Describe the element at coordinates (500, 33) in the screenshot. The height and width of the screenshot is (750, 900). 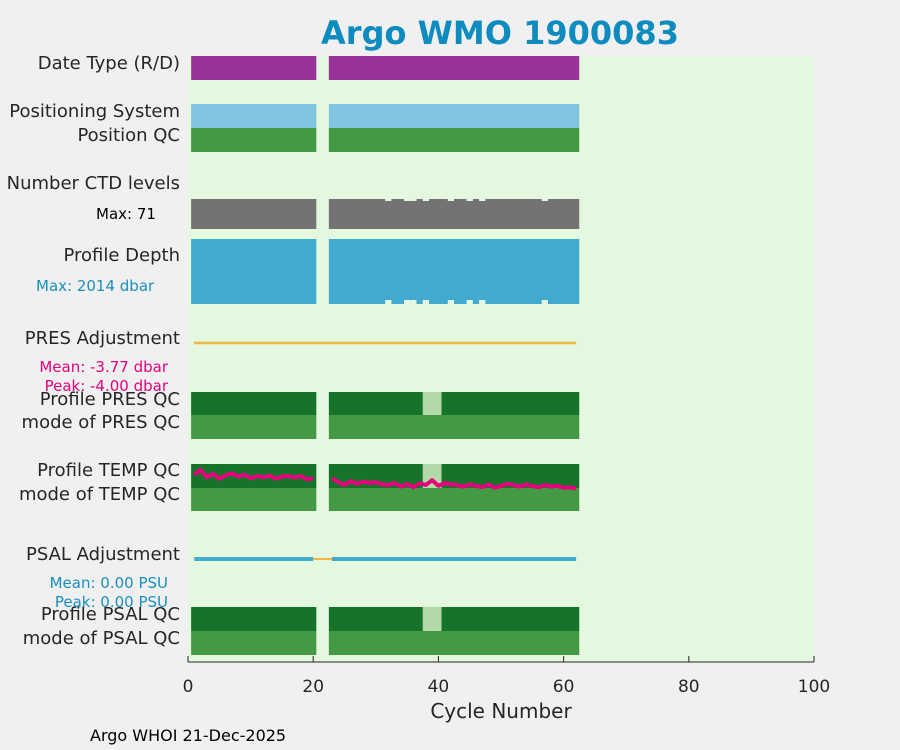
I see `chart-title: Argo WMO 1900083` at that location.